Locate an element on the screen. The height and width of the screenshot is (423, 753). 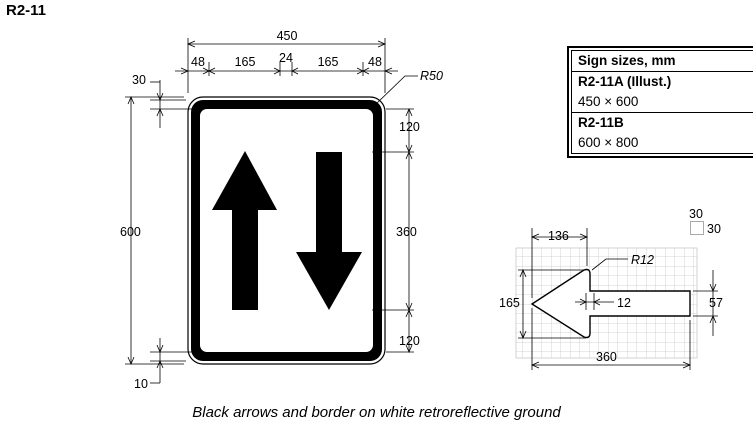
down-arrow is located at coordinates (329, 231).